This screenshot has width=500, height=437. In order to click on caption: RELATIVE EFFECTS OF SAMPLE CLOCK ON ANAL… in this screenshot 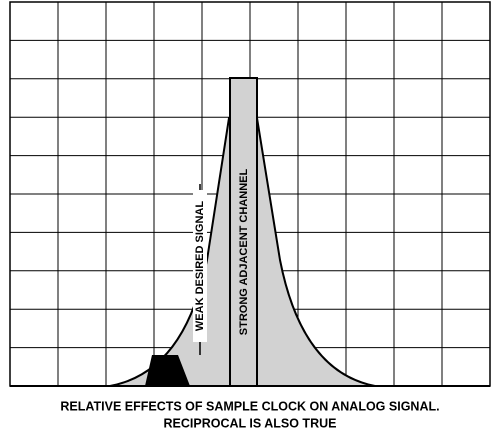, I will do `click(249, 406)`.